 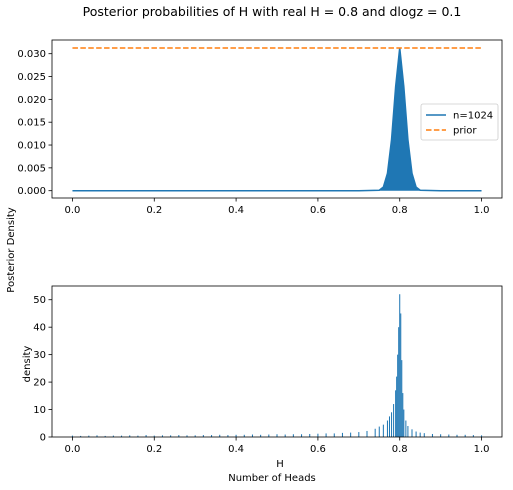 What do you see at coordinates (465, 131) in the screenshot?
I see `legend-label: prior` at bounding box center [465, 131].